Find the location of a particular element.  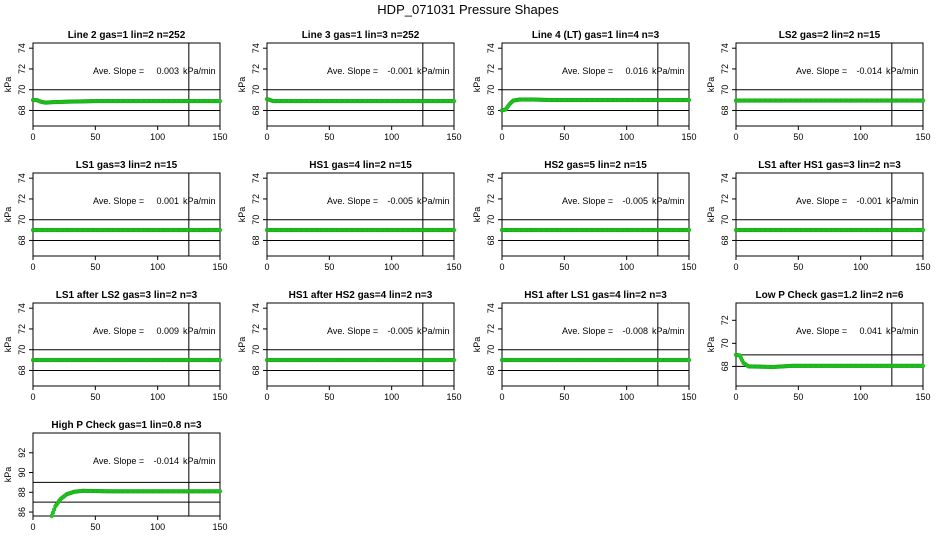

slope-value: 0.003 is located at coordinates (167, 71).